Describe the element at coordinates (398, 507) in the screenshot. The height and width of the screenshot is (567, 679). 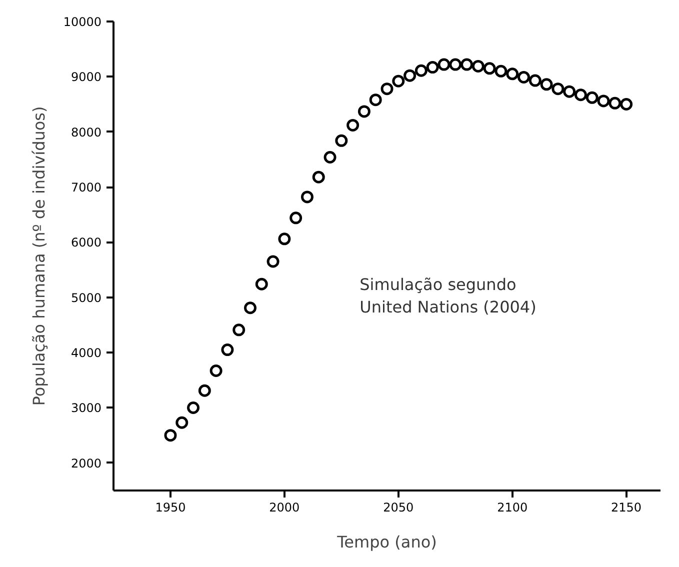
I see `x-tick-label: 2050` at that location.